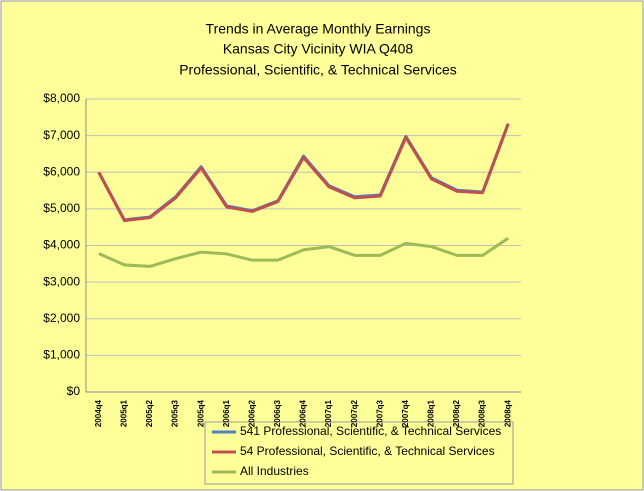 This screenshot has height=491, width=644. What do you see at coordinates (61, 318) in the screenshot?
I see `y-tick-label: $2,000` at bounding box center [61, 318].